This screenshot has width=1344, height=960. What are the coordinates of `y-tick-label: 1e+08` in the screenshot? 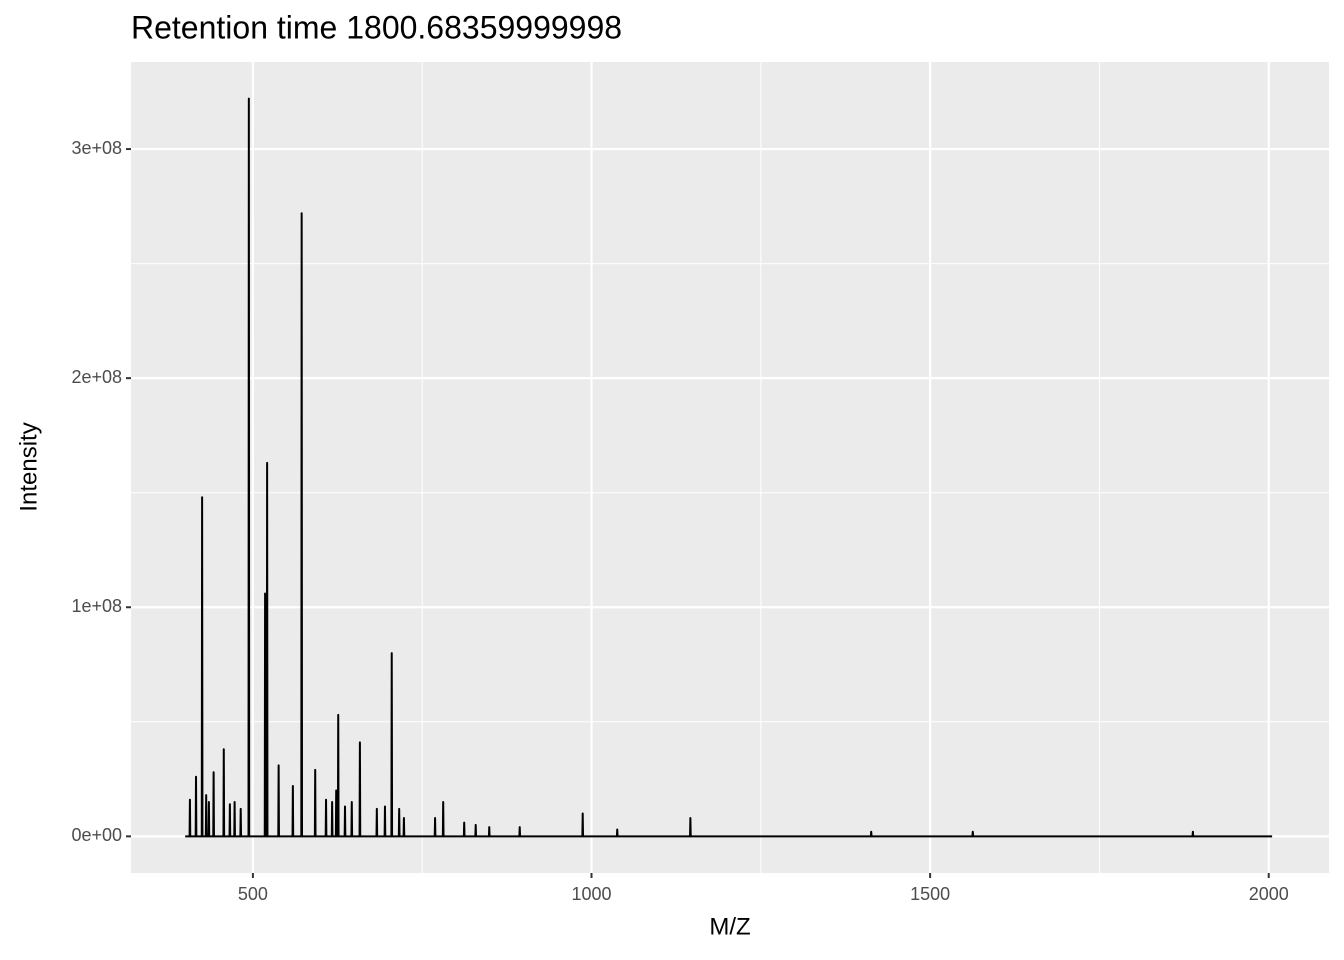 It's located at (96, 606).